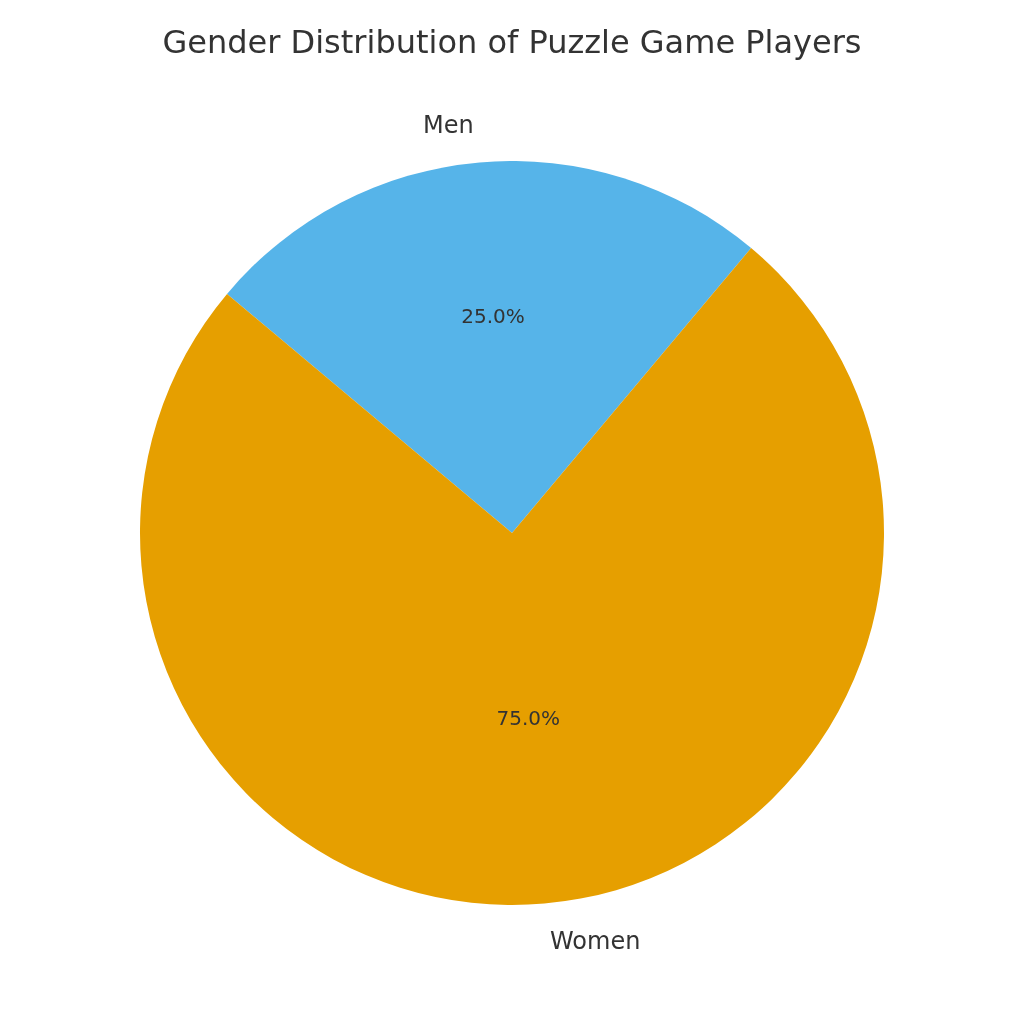 This screenshot has width=1024, height=1024. I want to click on slice-label: Women, so click(595, 941).